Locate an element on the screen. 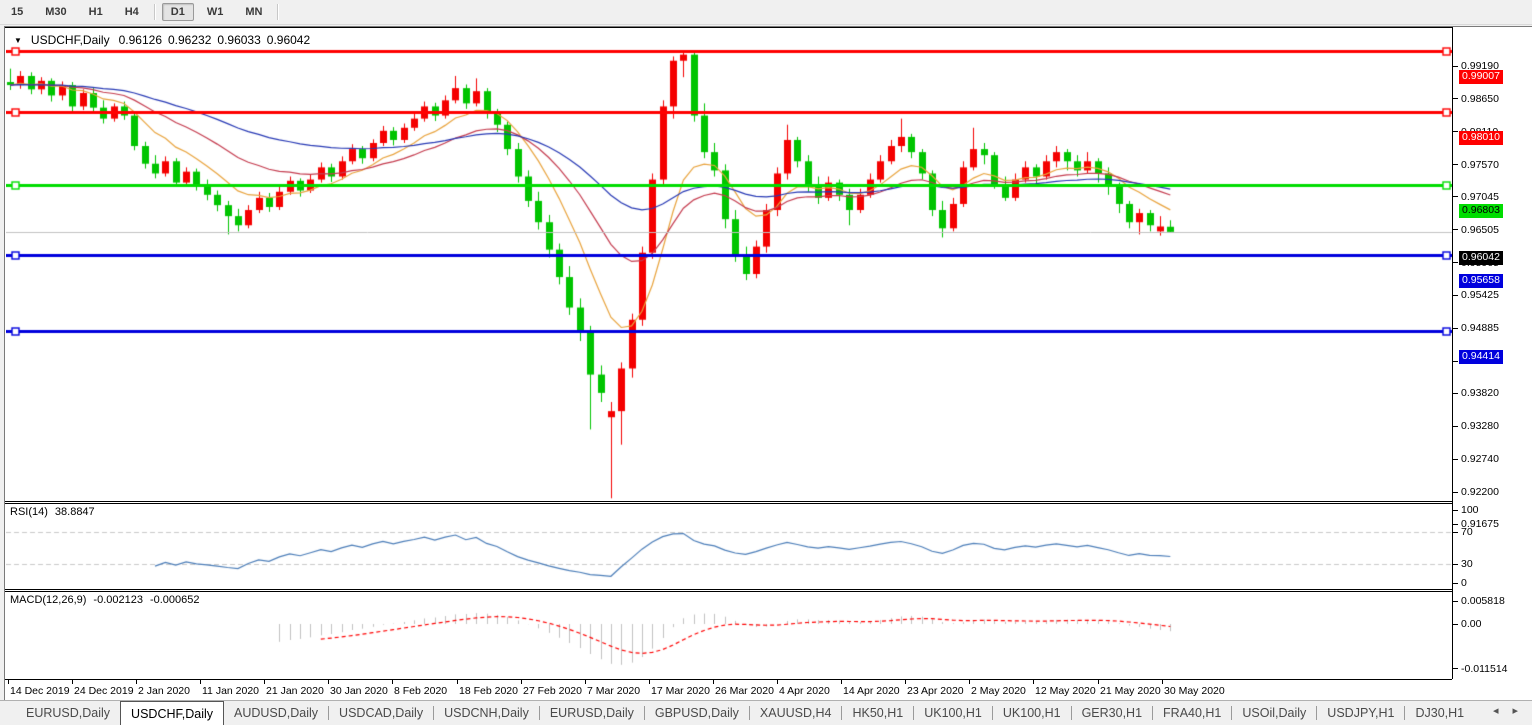 This screenshot has width=1532, height=725. chart-tab-ger30-h1: GER30,H1 is located at coordinates (1112, 713).